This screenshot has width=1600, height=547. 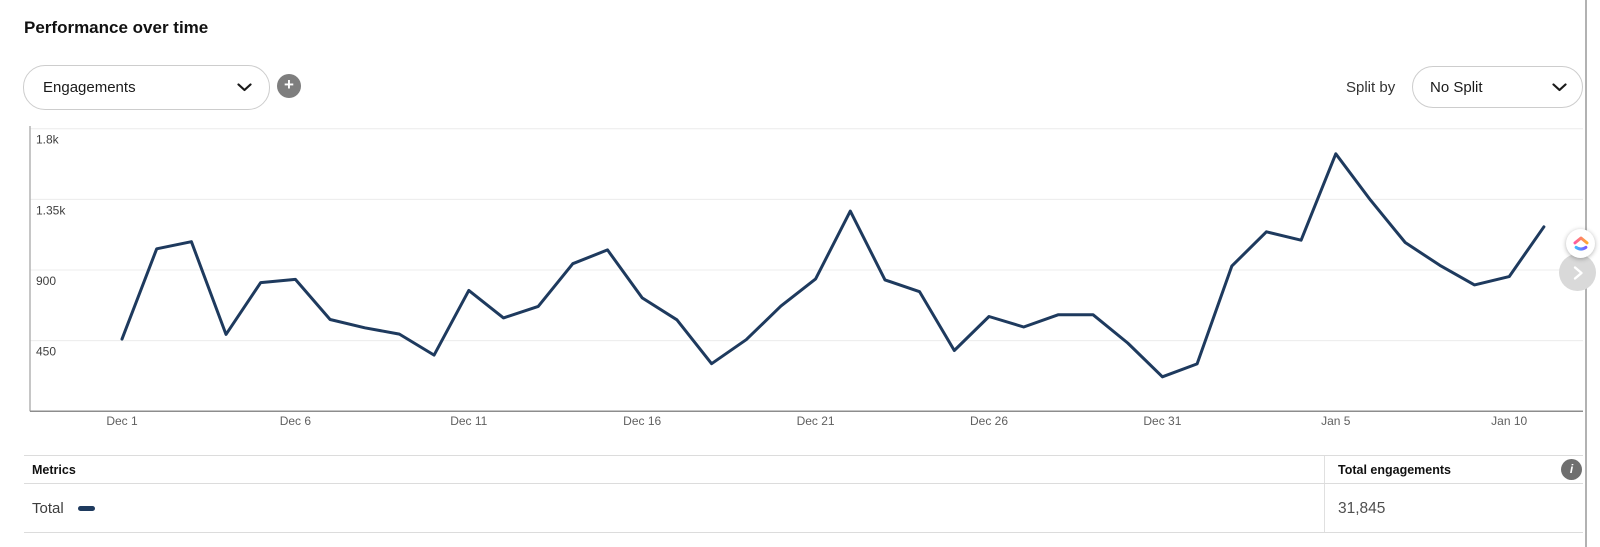 I want to click on x-tick-label: Dec 1, so click(x=122, y=421).